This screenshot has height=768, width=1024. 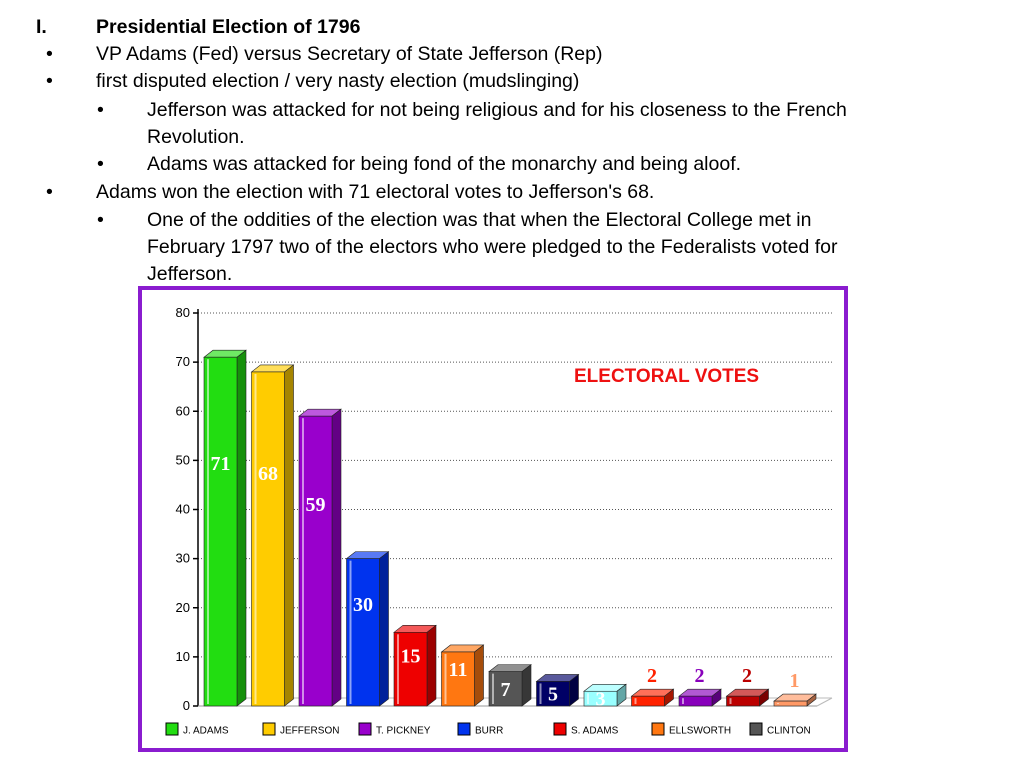 I want to click on data-label: 71, so click(x=221, y=464).